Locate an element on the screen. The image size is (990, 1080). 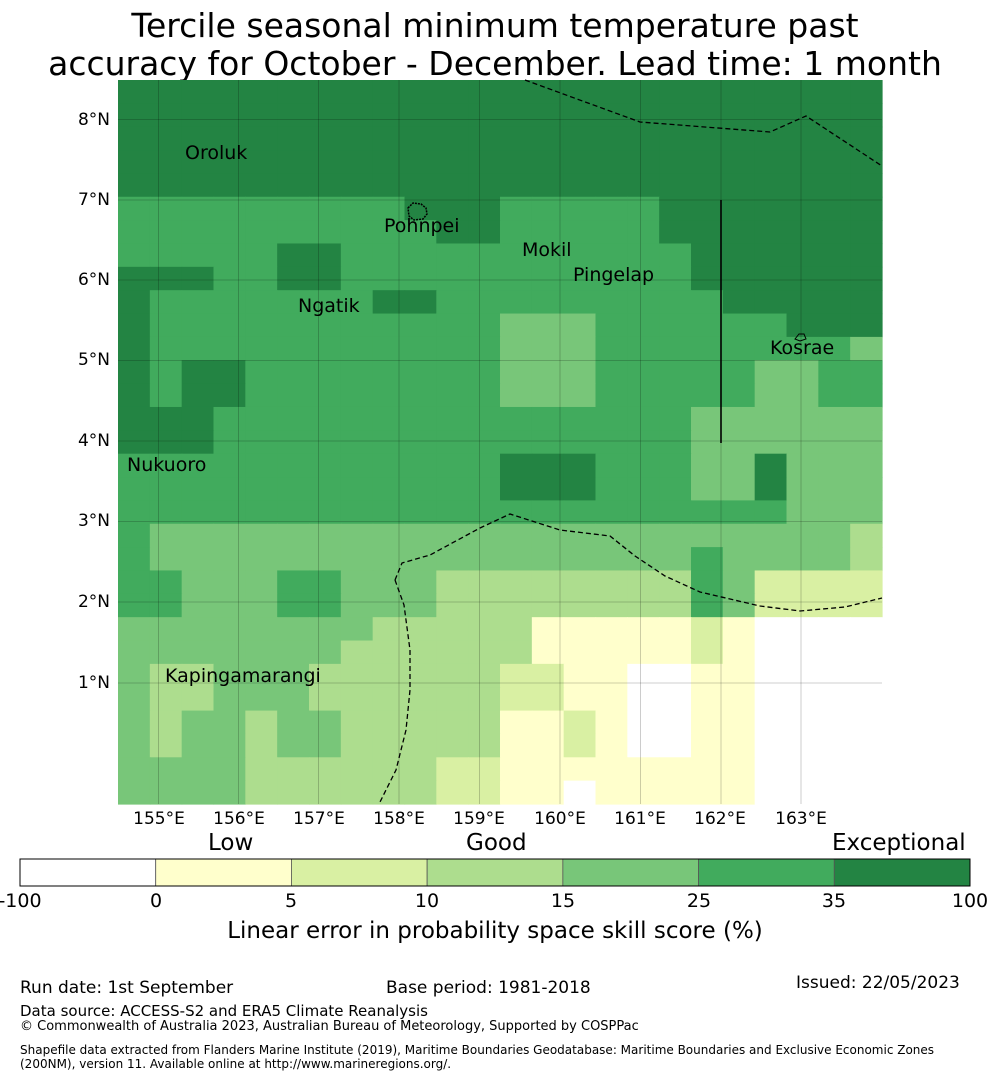
lon-label-163e: 163°E is located at coordinates (801, 819).